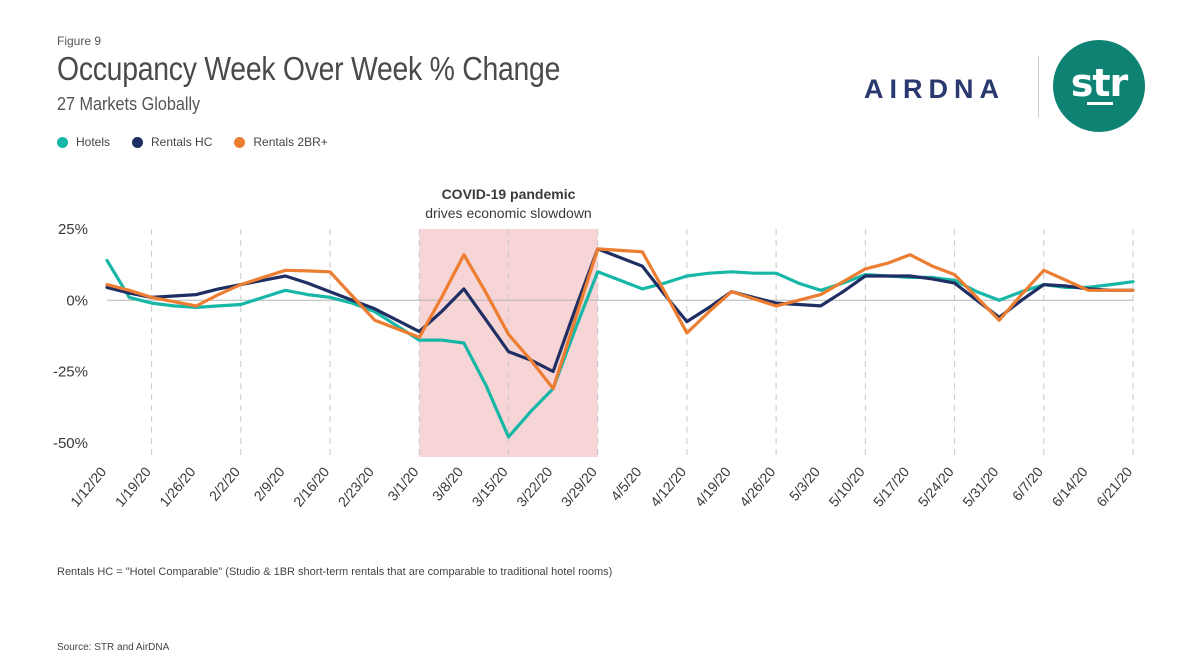 The image size is (1200, 670). I want to click on legend-marker-rentals-hc, so click(138, 142).